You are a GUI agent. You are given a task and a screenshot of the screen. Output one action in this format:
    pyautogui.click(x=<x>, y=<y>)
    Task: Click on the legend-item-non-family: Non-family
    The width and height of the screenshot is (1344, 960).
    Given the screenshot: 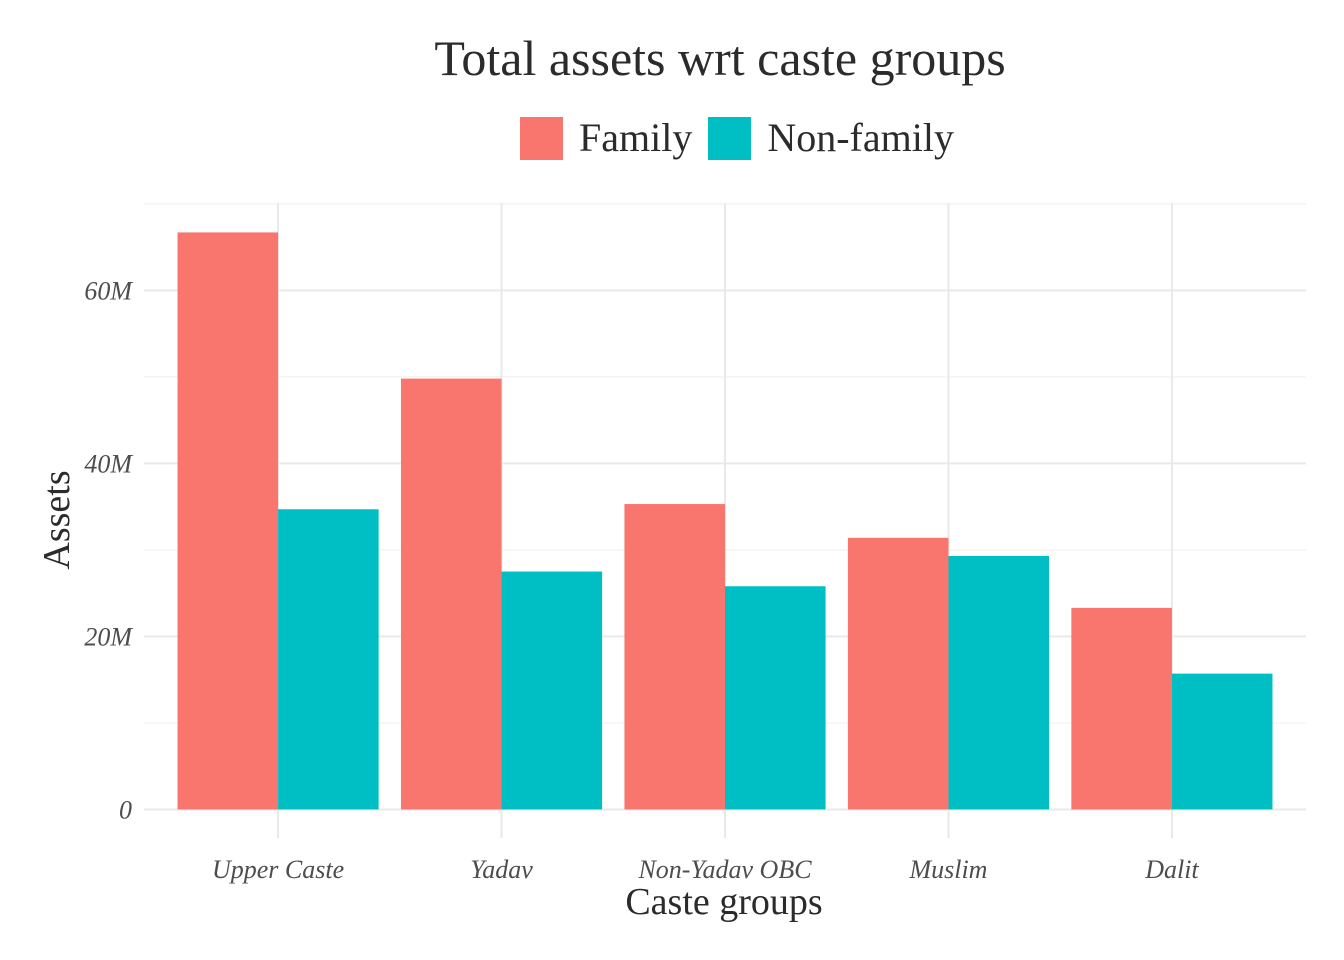 What is the action you would take?
    pyautogui.click(x=831, y=138)
    